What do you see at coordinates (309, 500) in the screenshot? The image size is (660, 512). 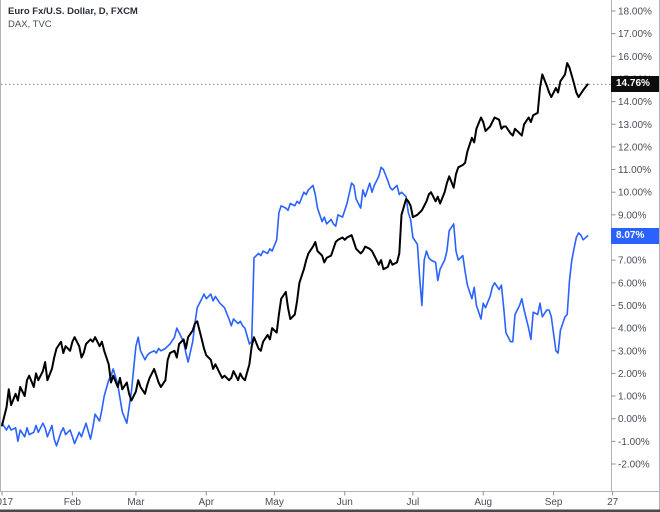 I see `time-axis: 2017 Feb Mar Apr May Jun Jul Aug Sep 27` at bounding box center [309, 500].